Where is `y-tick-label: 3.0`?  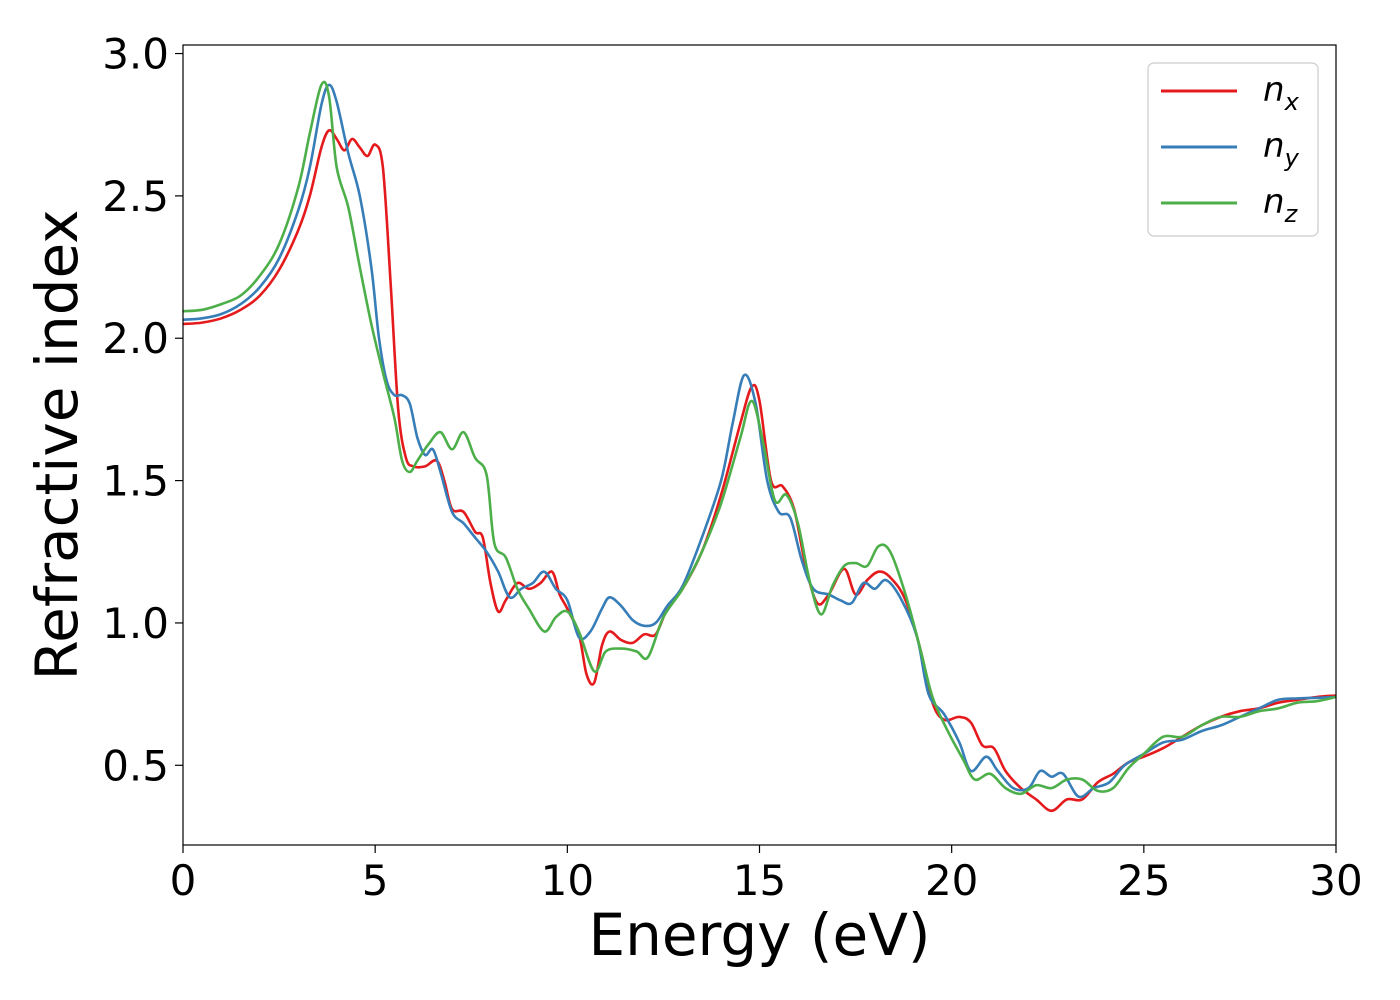
y-tick-label: 3.0 is located at coordinates (135, 54).